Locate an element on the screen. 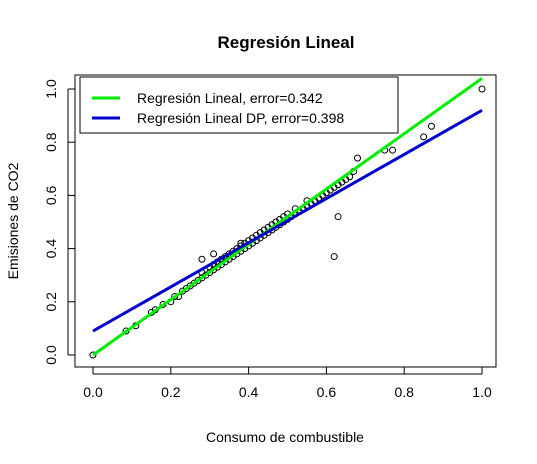  y-tick-label: 1.0 is located at coordinates (51, 89).